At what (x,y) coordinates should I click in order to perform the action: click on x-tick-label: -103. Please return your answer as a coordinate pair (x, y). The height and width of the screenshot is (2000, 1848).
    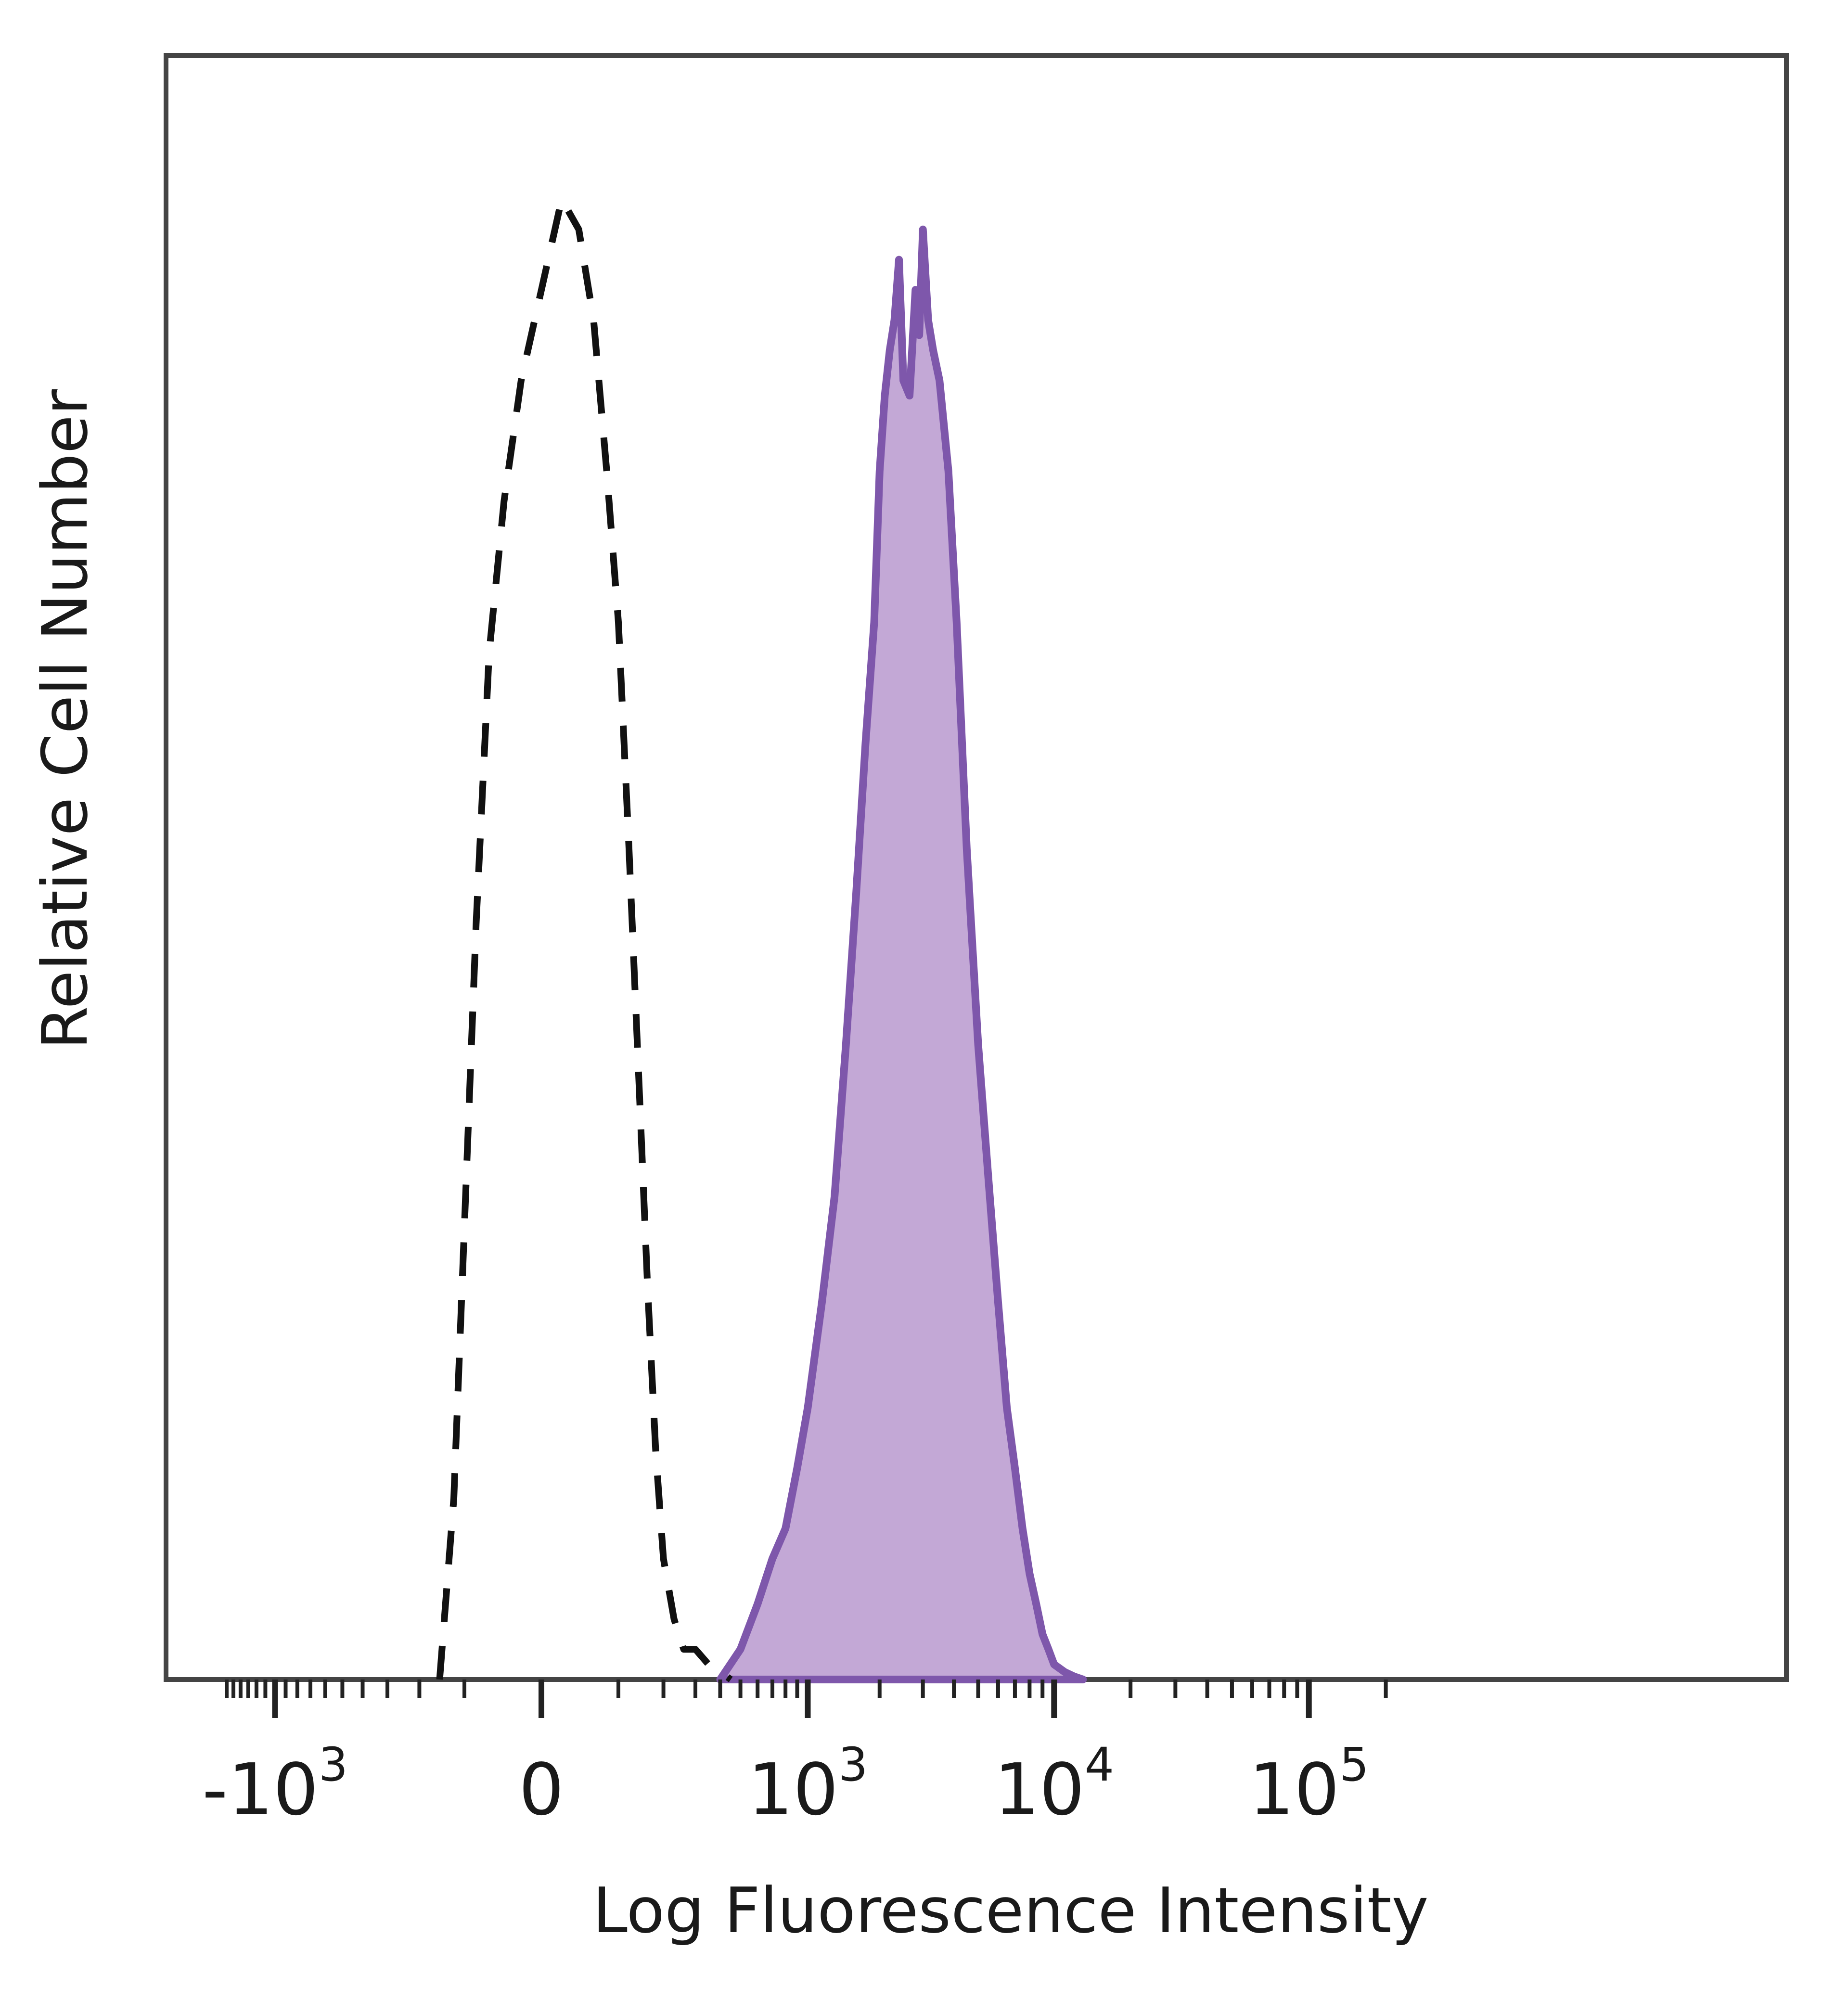
    Looking at the image, I should click on (275, 1784).